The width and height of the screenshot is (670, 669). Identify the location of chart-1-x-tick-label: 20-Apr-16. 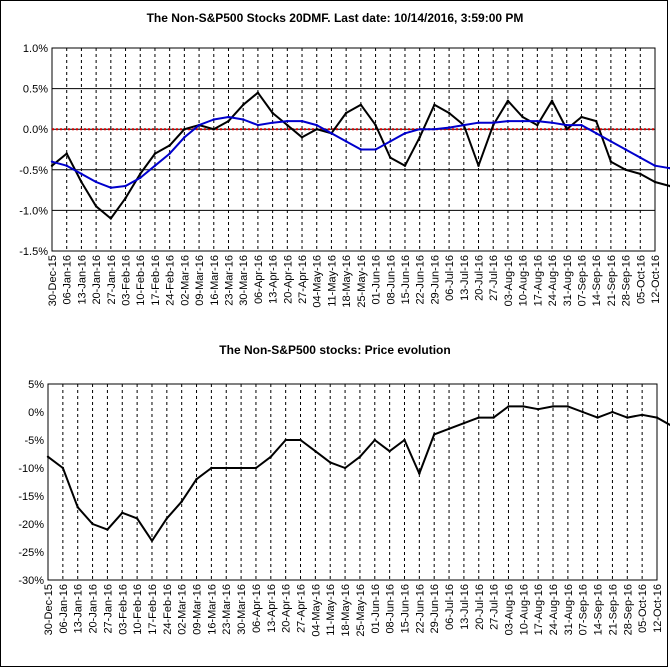
(288, 279).